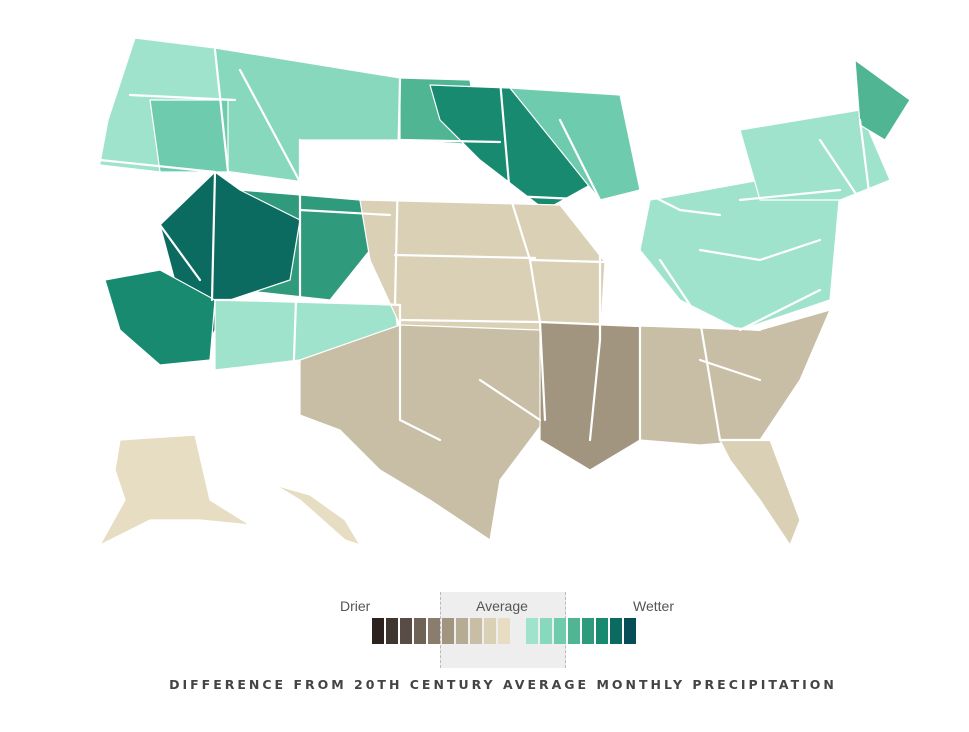 Image resolution: width=969 pixels, height=732 pixels. Describe the element at coordinates (575, 144) in the screenshot. I see `region-wisconsin-michigan-up` at that location.